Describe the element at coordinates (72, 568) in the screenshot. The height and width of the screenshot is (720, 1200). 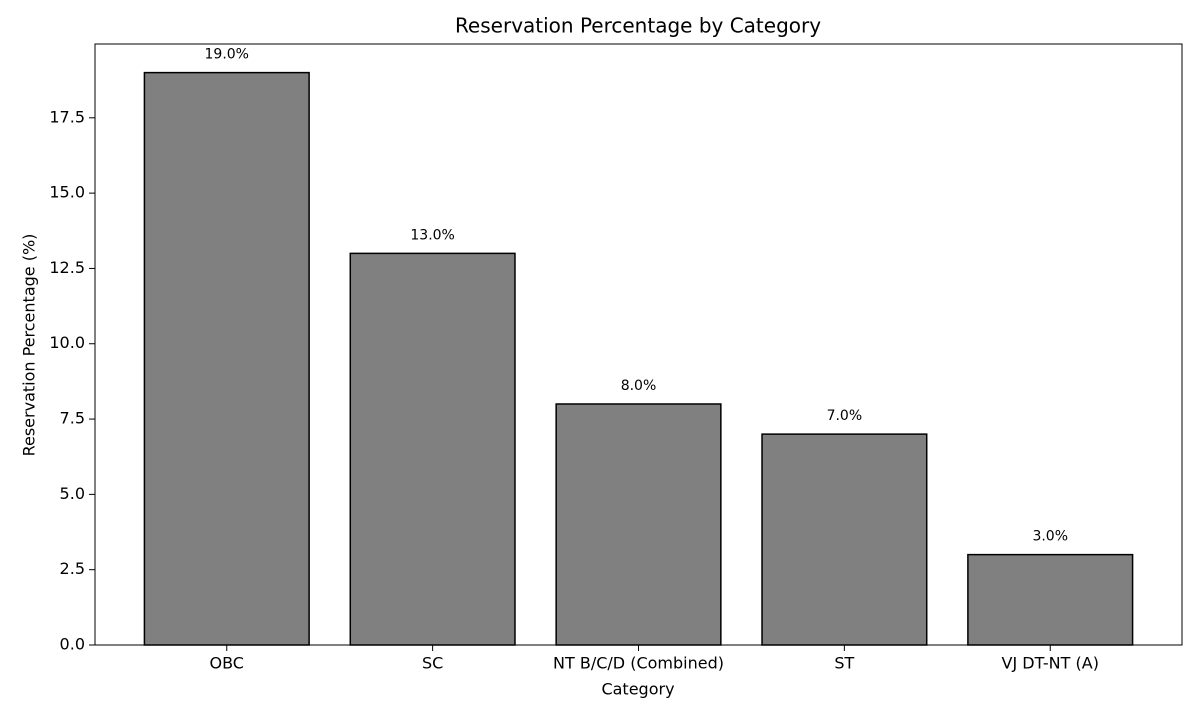
I see `y-tick-label: 2.5` at that location.